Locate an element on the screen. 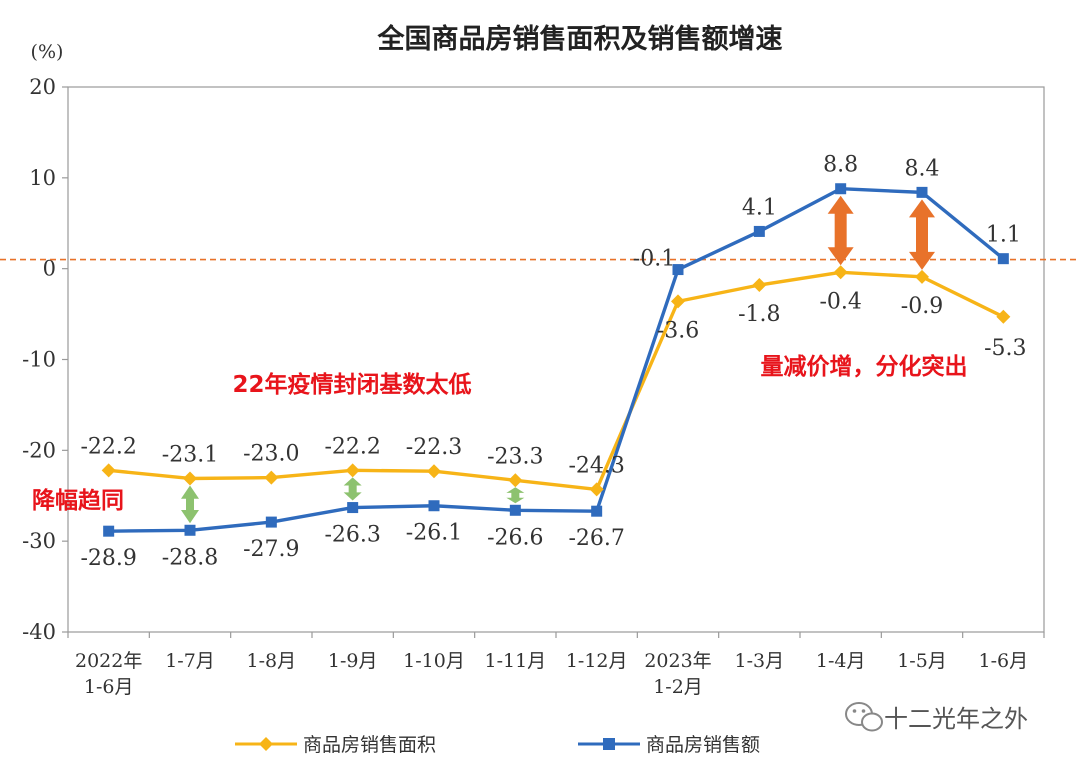  x-tick-label: 1-12月 is located at coordinates (597, 661).